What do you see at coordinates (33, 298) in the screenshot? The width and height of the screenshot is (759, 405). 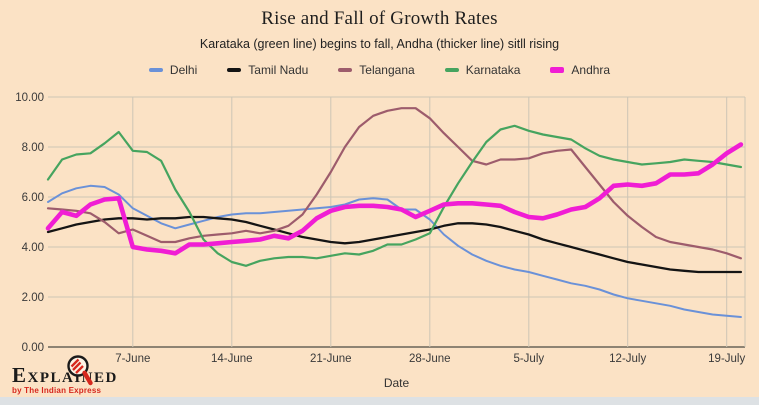 I see `svg-text: 2.00` at bounding box center [33, 298].